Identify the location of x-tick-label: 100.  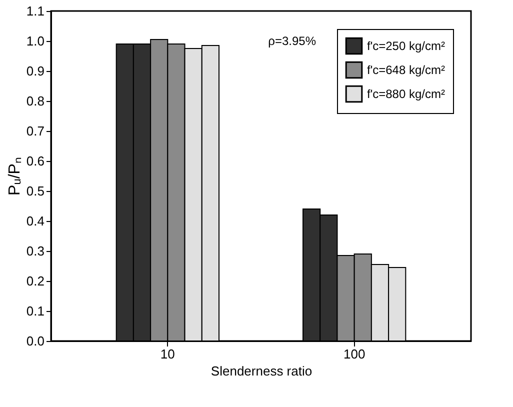
(354, 354).